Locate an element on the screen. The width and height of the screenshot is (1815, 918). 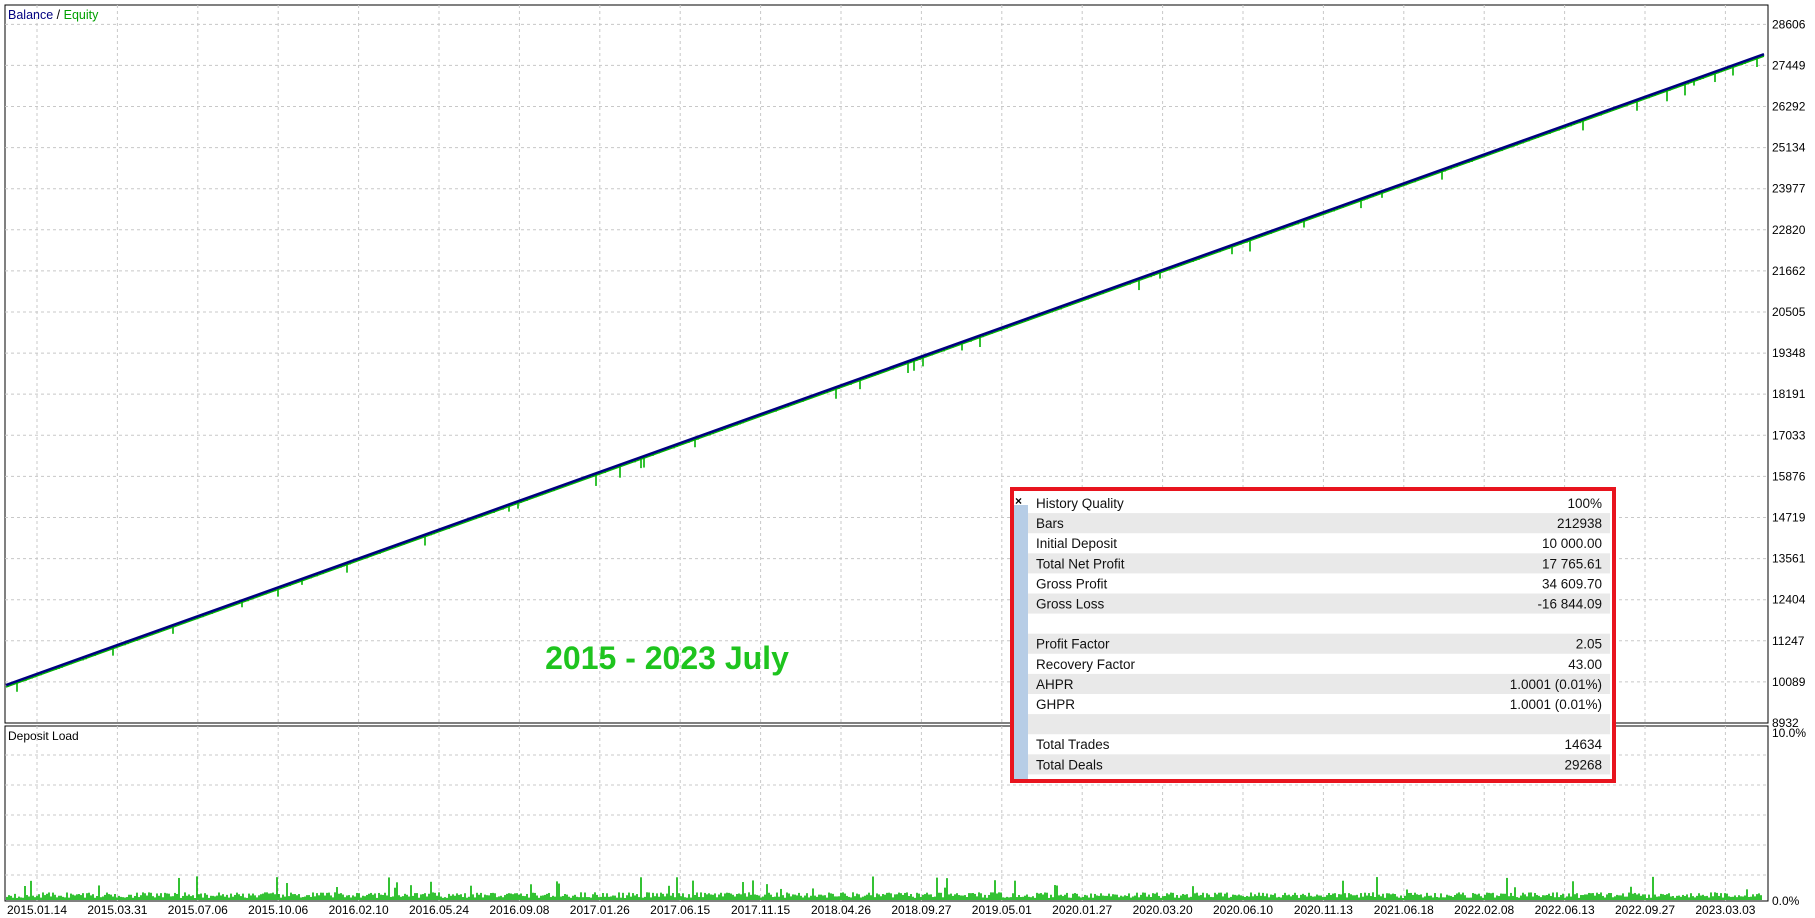
x-tick-label: 2019.05.01 is located at coordinates (1002, 910).